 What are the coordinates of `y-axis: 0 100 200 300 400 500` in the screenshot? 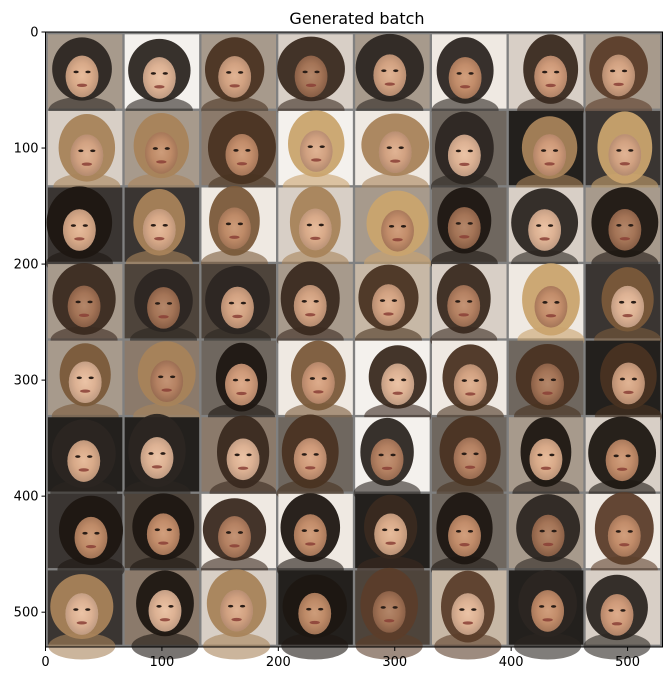 It's located at (30, 323).